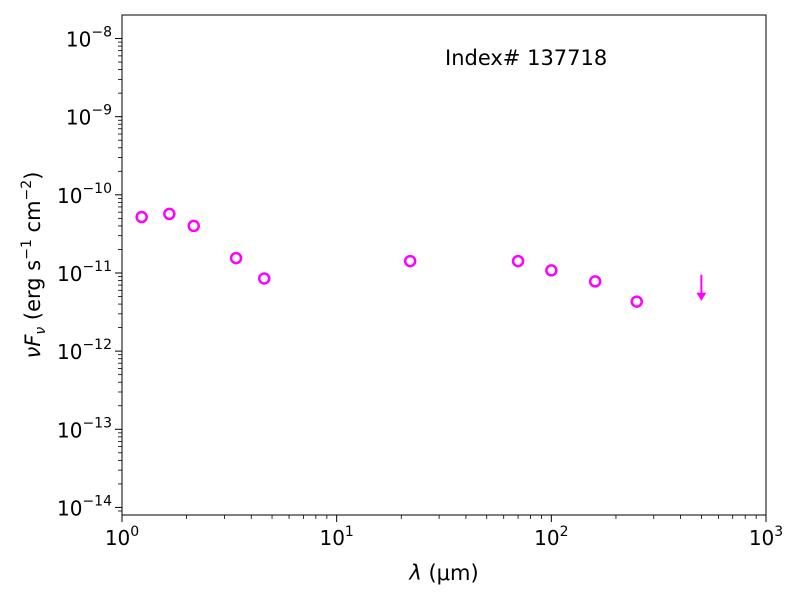 This screenshot has height=600, width=800. Describe the element at coordinates (84, 350) in the screenshot. I see `y-tick-label: 10⁻¹²` at that location.